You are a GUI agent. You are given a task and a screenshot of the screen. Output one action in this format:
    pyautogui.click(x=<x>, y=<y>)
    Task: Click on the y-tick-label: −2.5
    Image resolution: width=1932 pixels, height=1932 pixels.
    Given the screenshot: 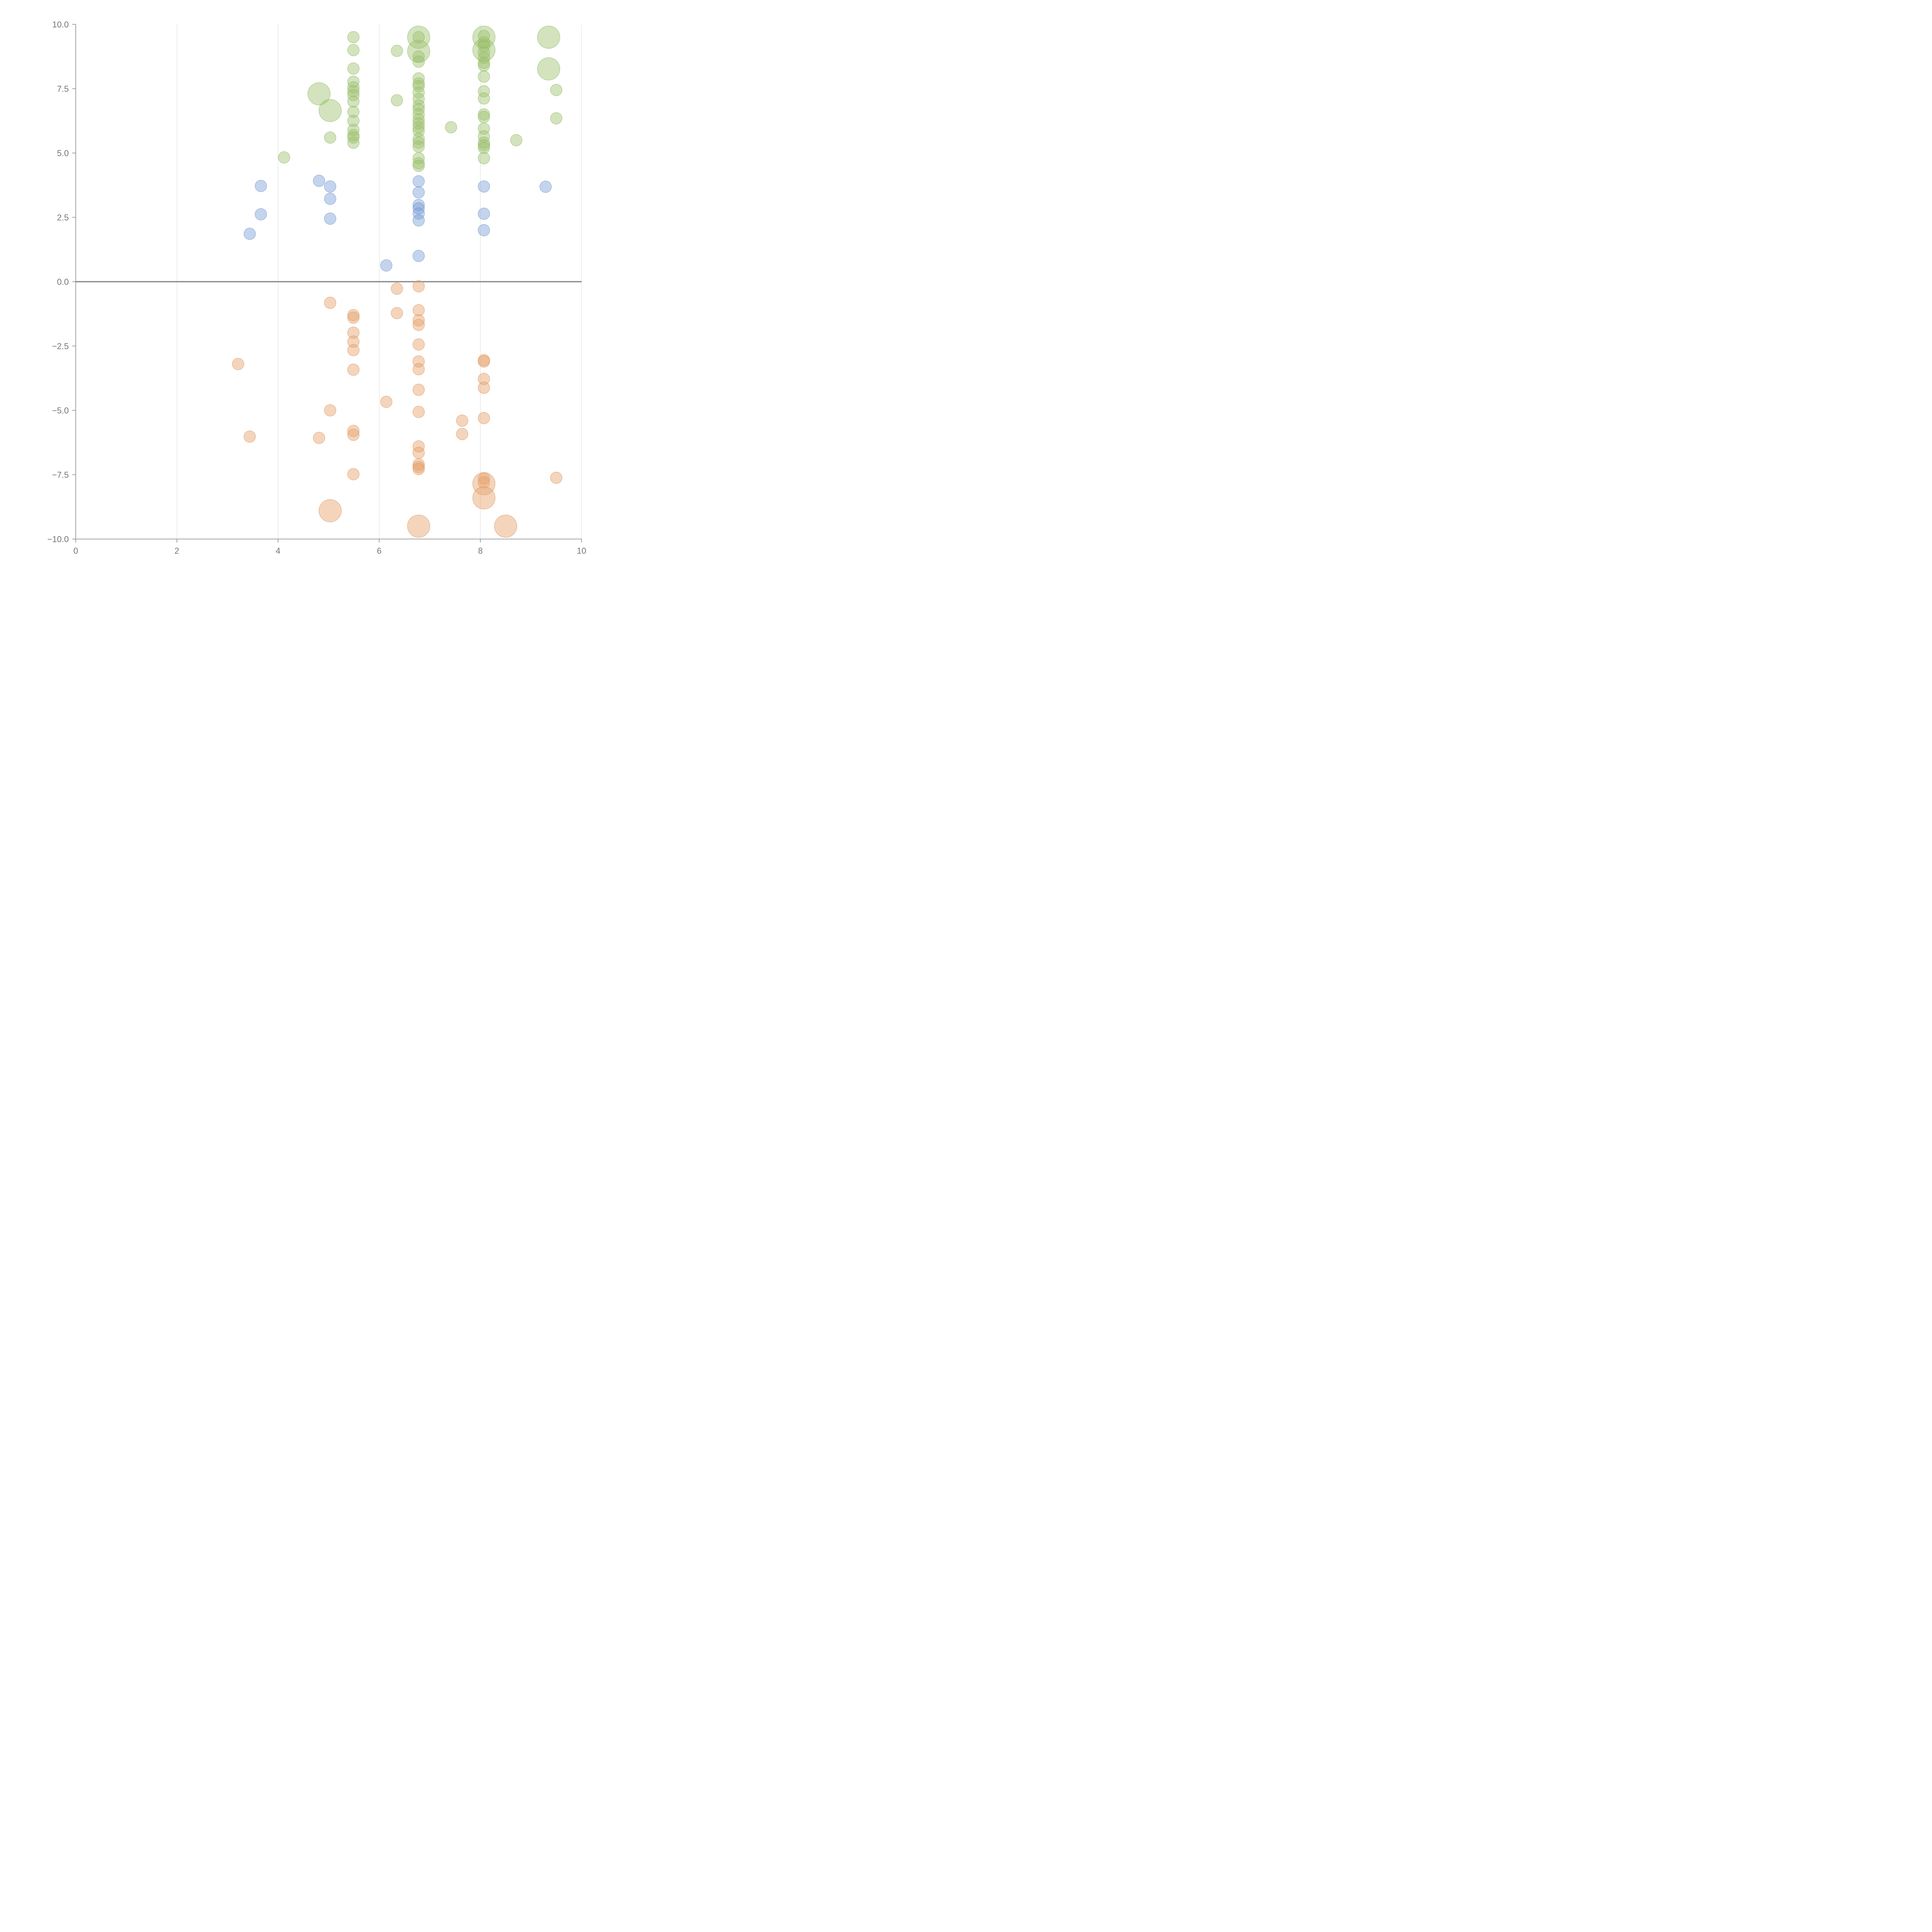 What is the action you would take?
    pyautogui.click(x=61, y=346)
    